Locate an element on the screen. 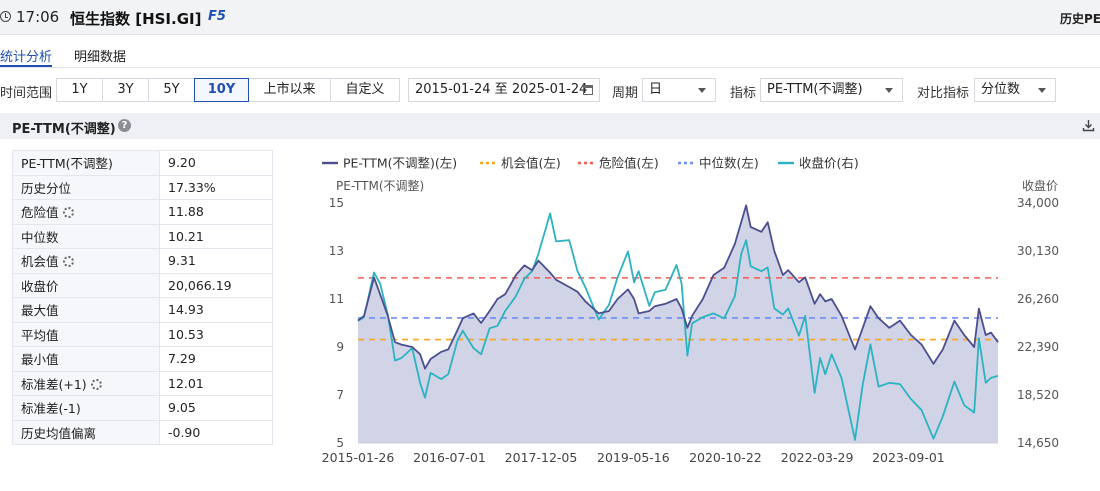 Image resolution: width=1100 pixels, height=491 pixels. stats-label: PE-TTM(不调整) is located at coordinates (67, 164).